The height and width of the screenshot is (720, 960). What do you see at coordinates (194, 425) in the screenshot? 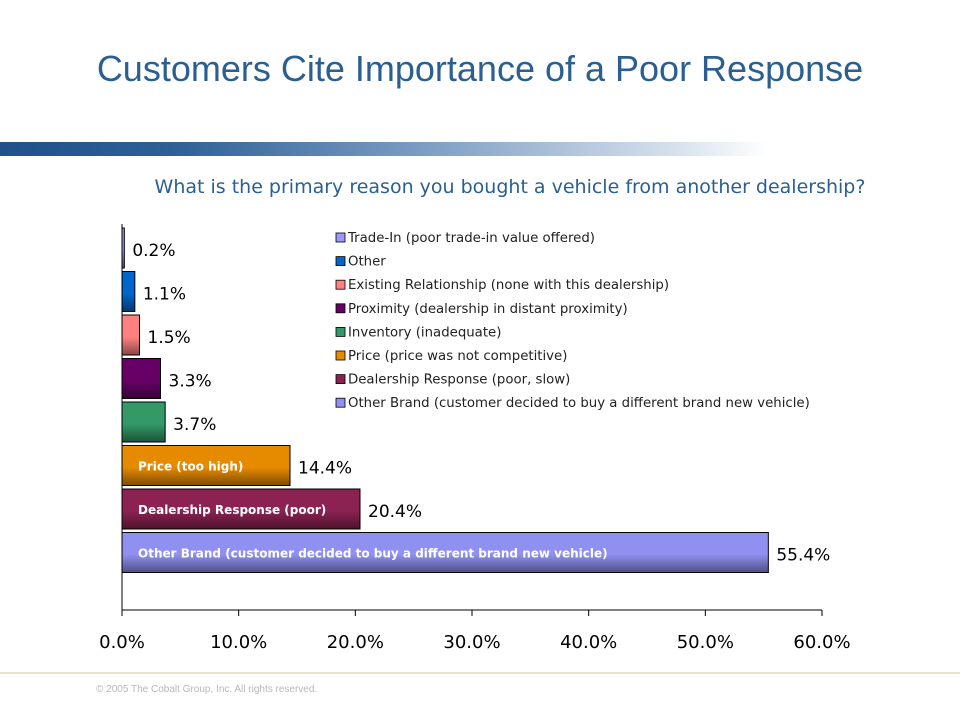
I see `bar-value-label-5: 3.7%` at bounding box center [194, 425].